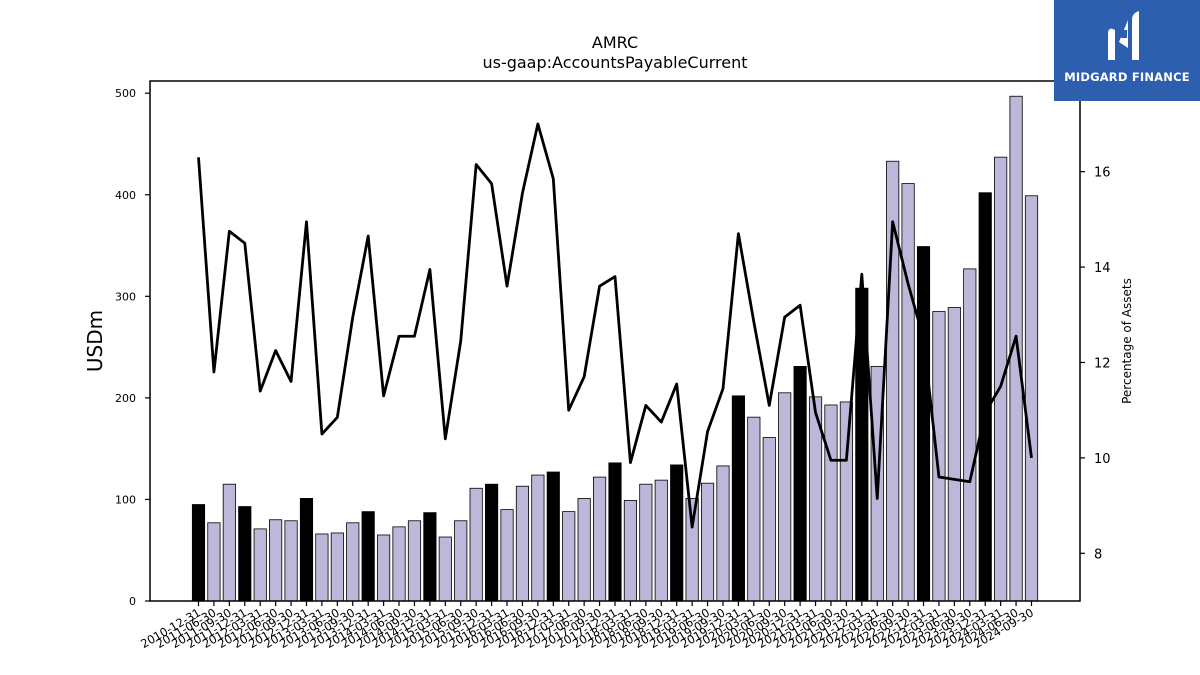 The height and width of the screenshot is (675, 1200). I want to click on chart-title: AMRC, so click(615, 42).